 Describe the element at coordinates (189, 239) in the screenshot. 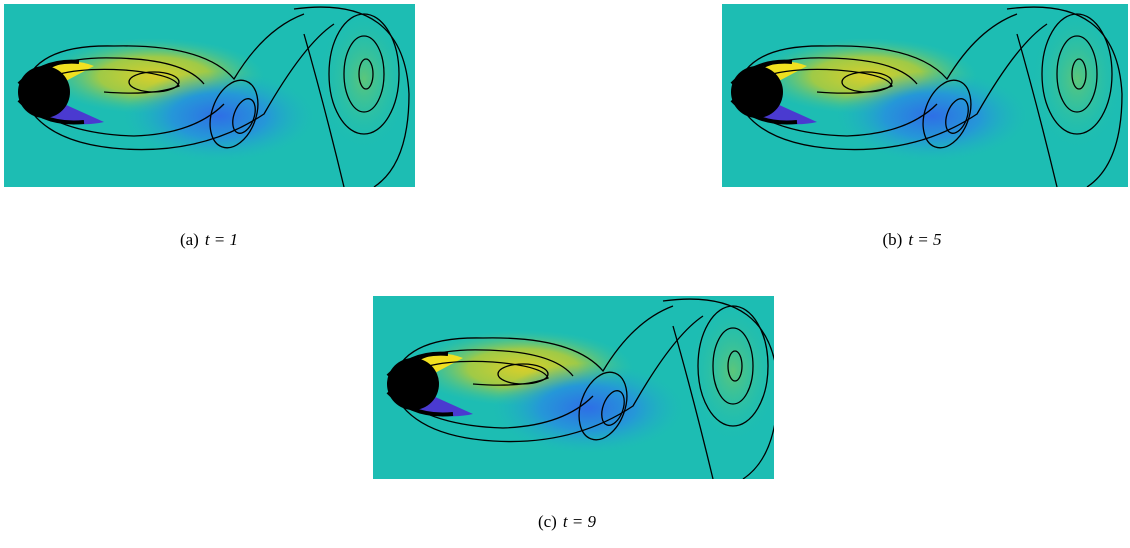

I see `caption-label: (a)` at that location.